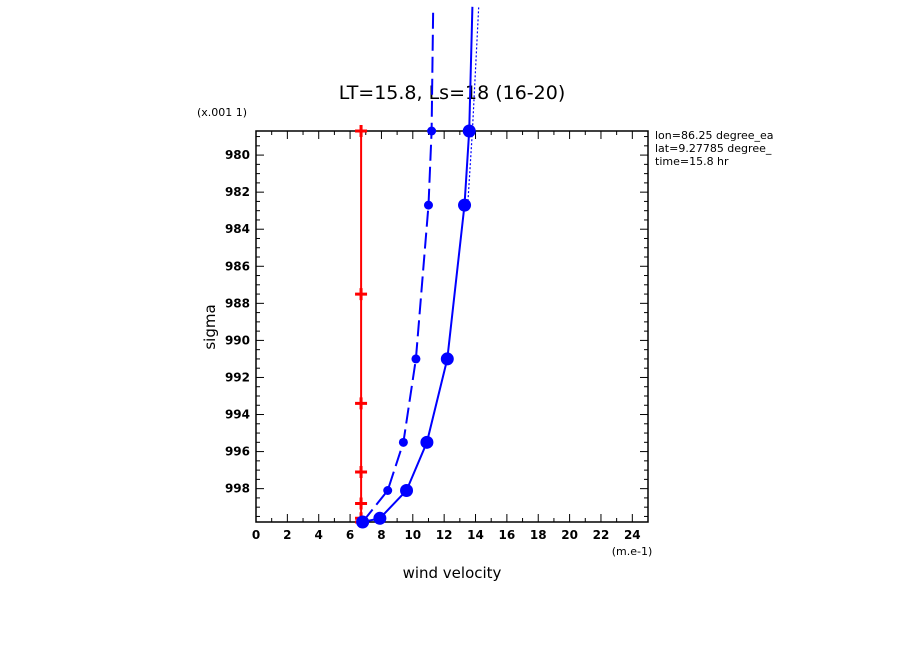  Describe the element at coordinates (237, 340) in the screenshot. I see `y-tick-label: 990` at that location.